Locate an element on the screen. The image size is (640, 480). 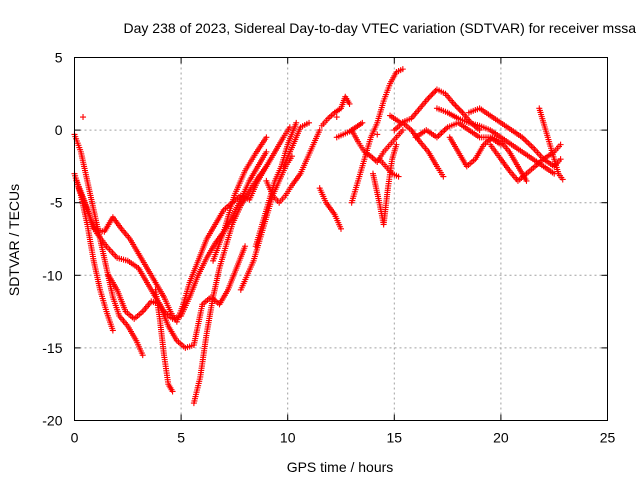
x-axis-label: GPS time / hours is located at coordinates (340, 467).